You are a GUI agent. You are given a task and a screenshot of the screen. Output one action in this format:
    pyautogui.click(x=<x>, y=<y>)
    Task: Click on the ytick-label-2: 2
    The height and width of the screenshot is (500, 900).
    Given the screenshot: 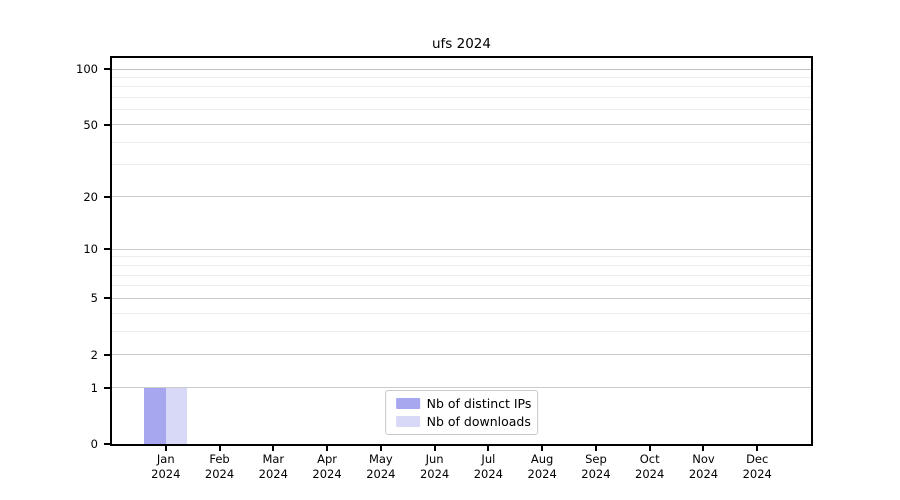 What is the action you would take?
    pyautogui.click(x=94, y=354)
    